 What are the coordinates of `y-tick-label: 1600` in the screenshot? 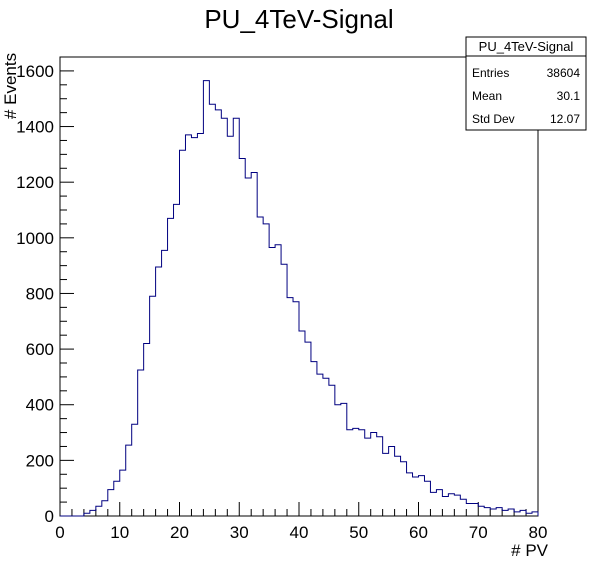 It's located at (35, 71).